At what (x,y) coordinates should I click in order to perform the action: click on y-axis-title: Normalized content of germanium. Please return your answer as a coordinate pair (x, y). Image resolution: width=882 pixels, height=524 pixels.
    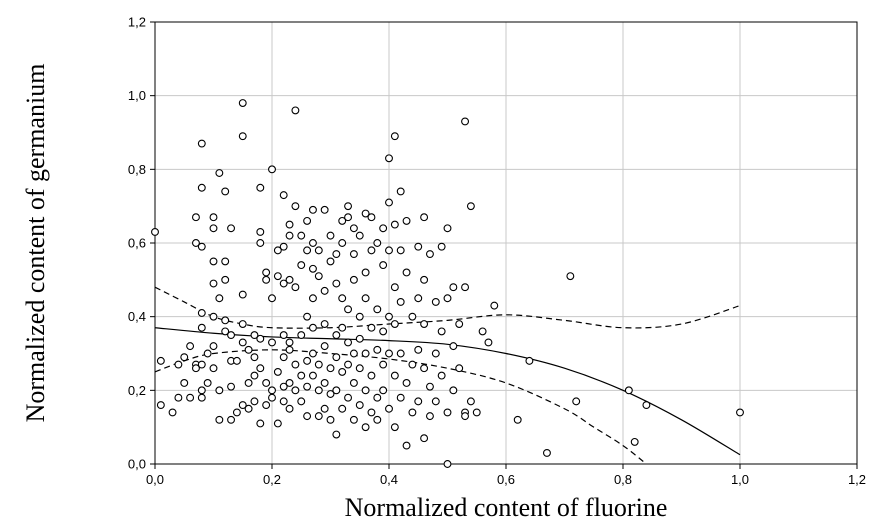
    Looking at the image, I should click on (35, 243).